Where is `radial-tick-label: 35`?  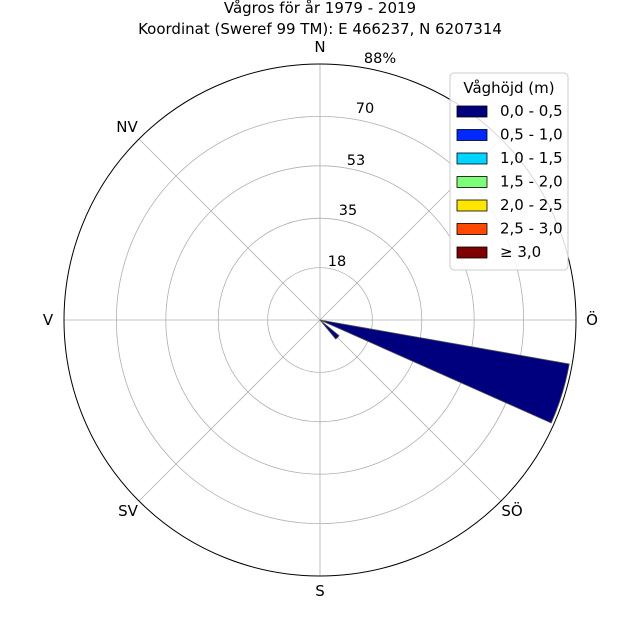
radial-tick-label: 35 is located at coordinates (348, 211).